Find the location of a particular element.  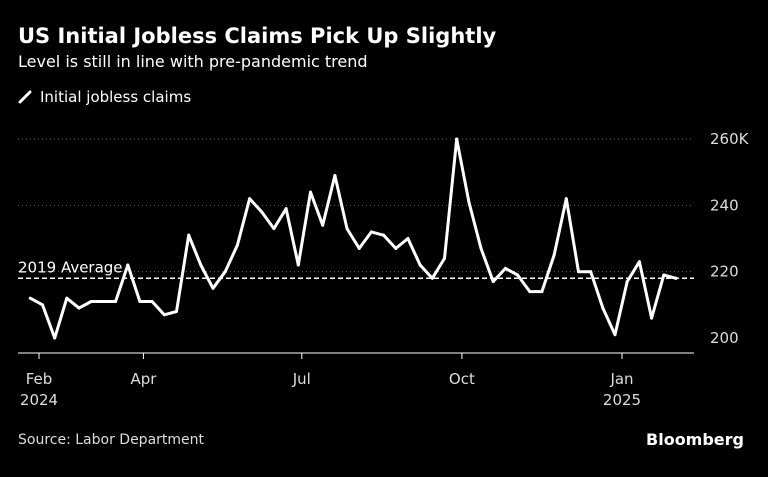

x-tick-label: Oct is located at coordinates (462, 379).